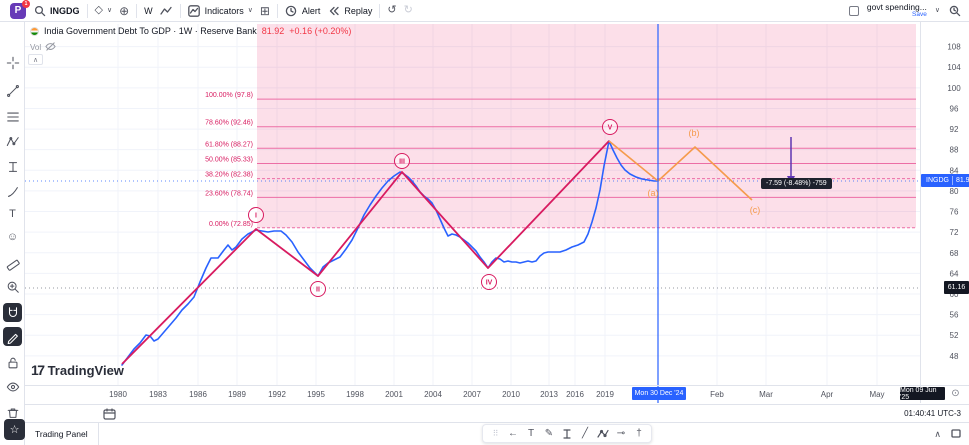 This screenshot has height=445, width=969. Describe the element at coordinates (12, 62) in the screenshot. I see `crosshair-tool` at that location.